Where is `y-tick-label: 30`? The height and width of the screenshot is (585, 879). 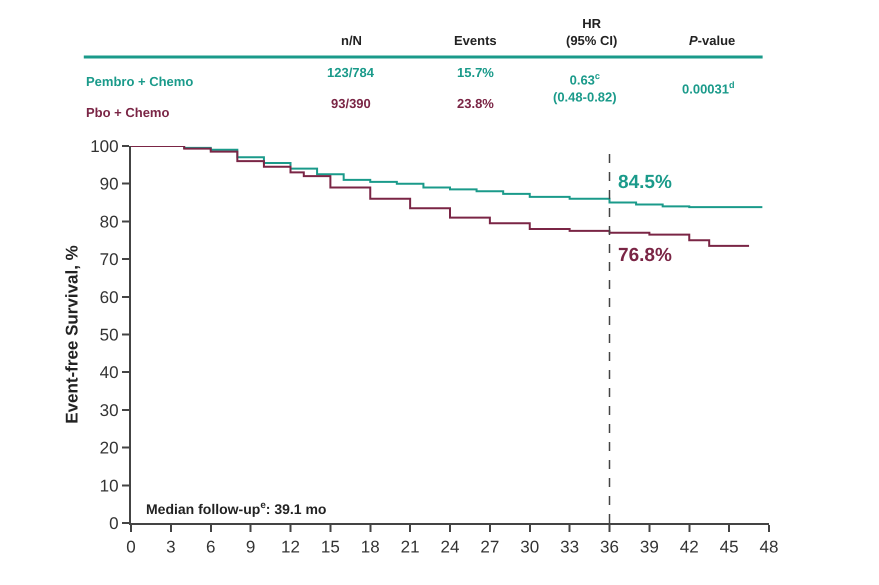
y-tick-label: 30 is located at coordinates (109, 410).